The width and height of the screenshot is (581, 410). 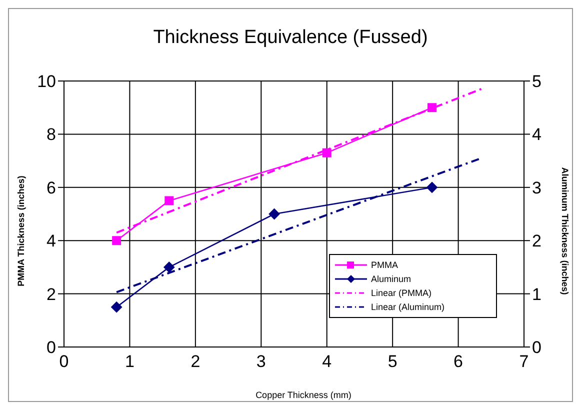 I want to click on x-tick-label: 0, so click(x=64, y=362).